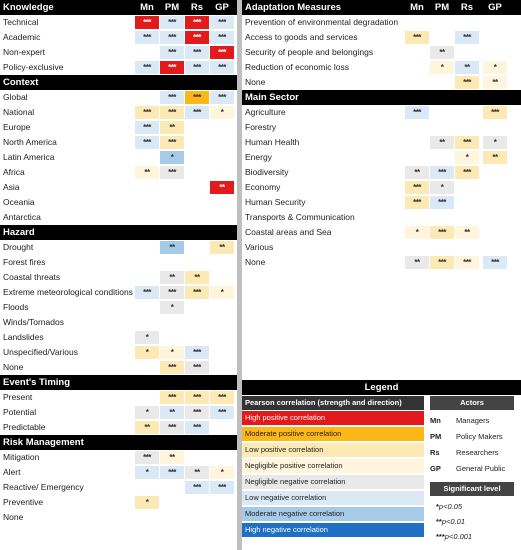 The width and height of the screenshot is (521, 550). What do you see at coordinates (28, 7) in the screenshot?
I see `section-title: Knowledge` at bounding box center [28, 7].